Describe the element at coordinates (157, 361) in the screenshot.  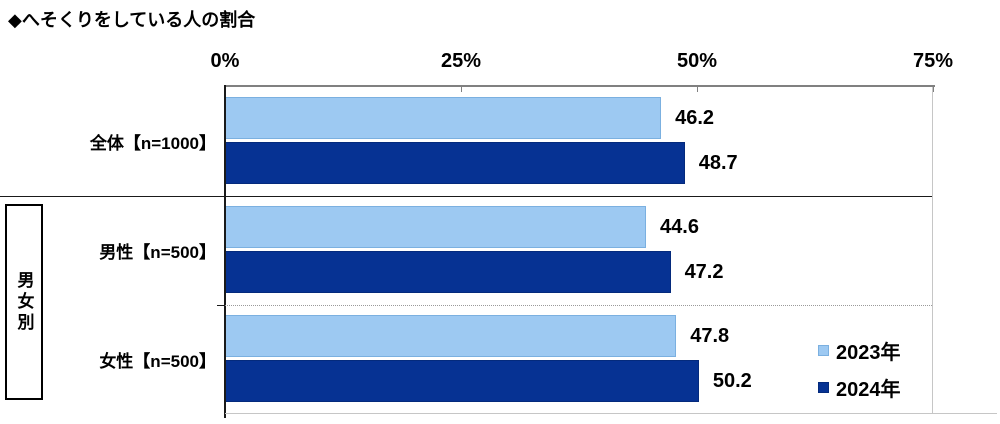
I see `category-label: 女性【n=500】` at that location.